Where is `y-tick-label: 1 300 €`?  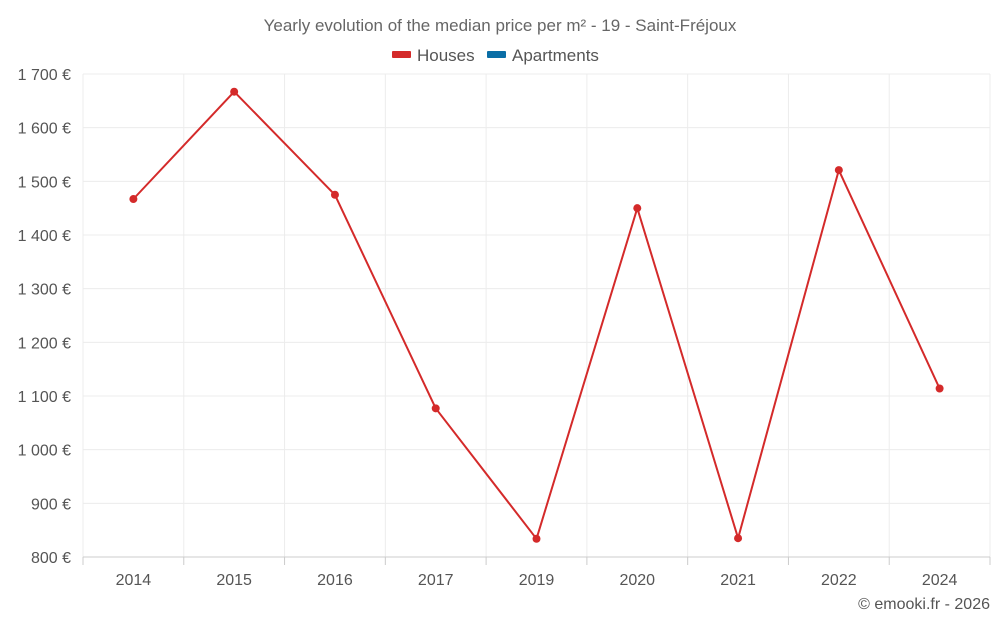 y-tick-label: 1 300 € is located at coordinates (44, 290).